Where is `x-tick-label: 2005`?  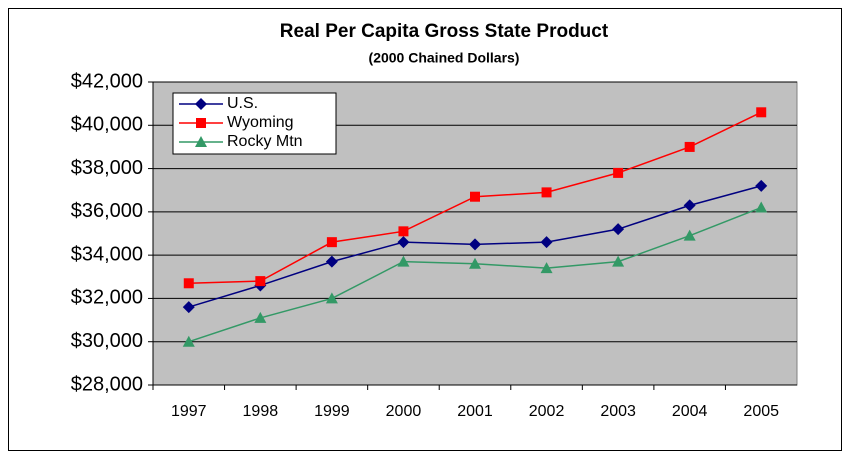
x-tick-label: 2005 is located at coordinates (761, 411).